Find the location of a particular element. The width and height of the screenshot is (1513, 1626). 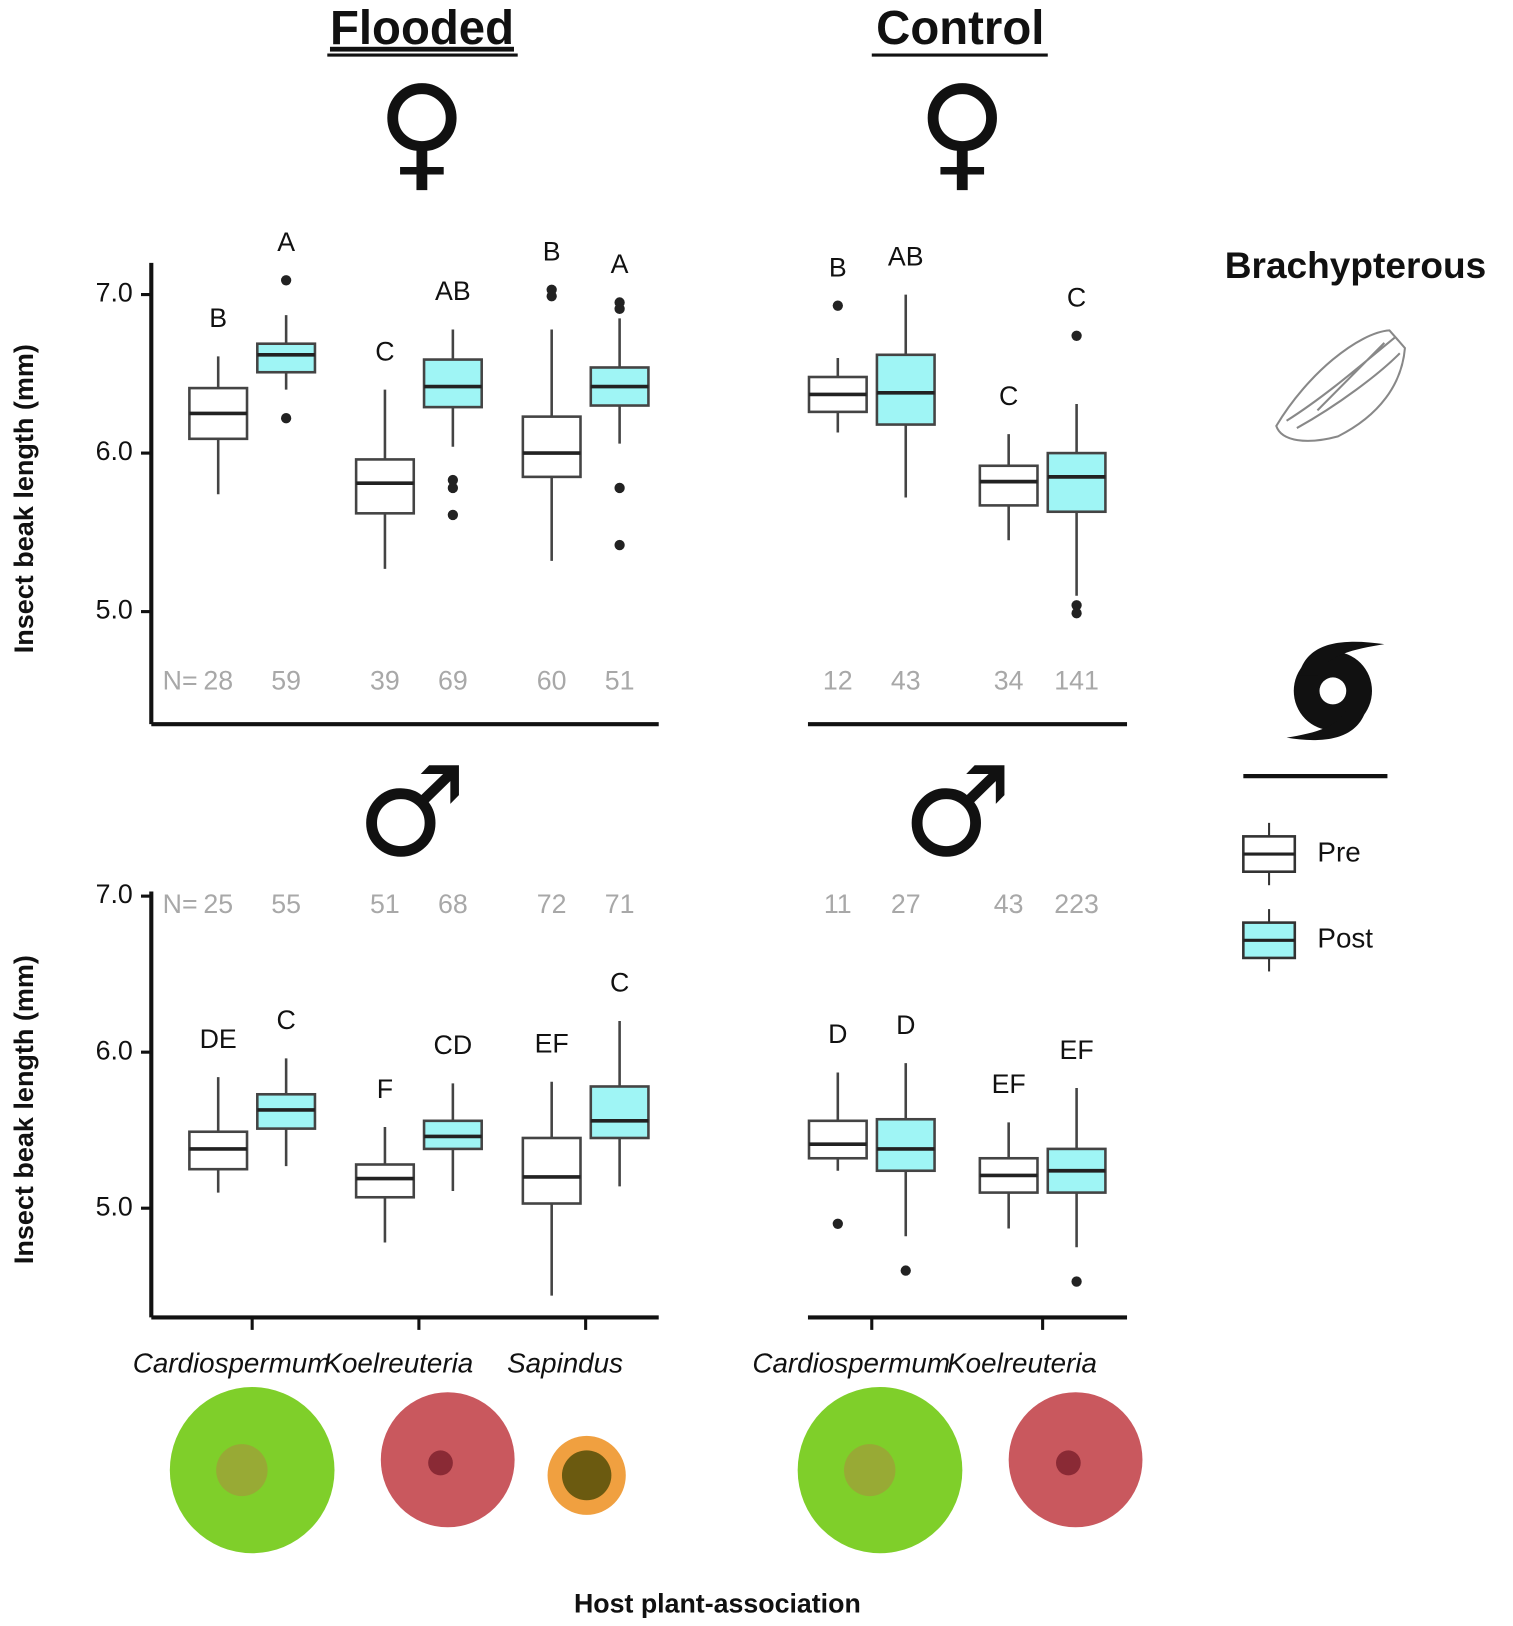

n-label: 72 is located at coordinates (552, 904).